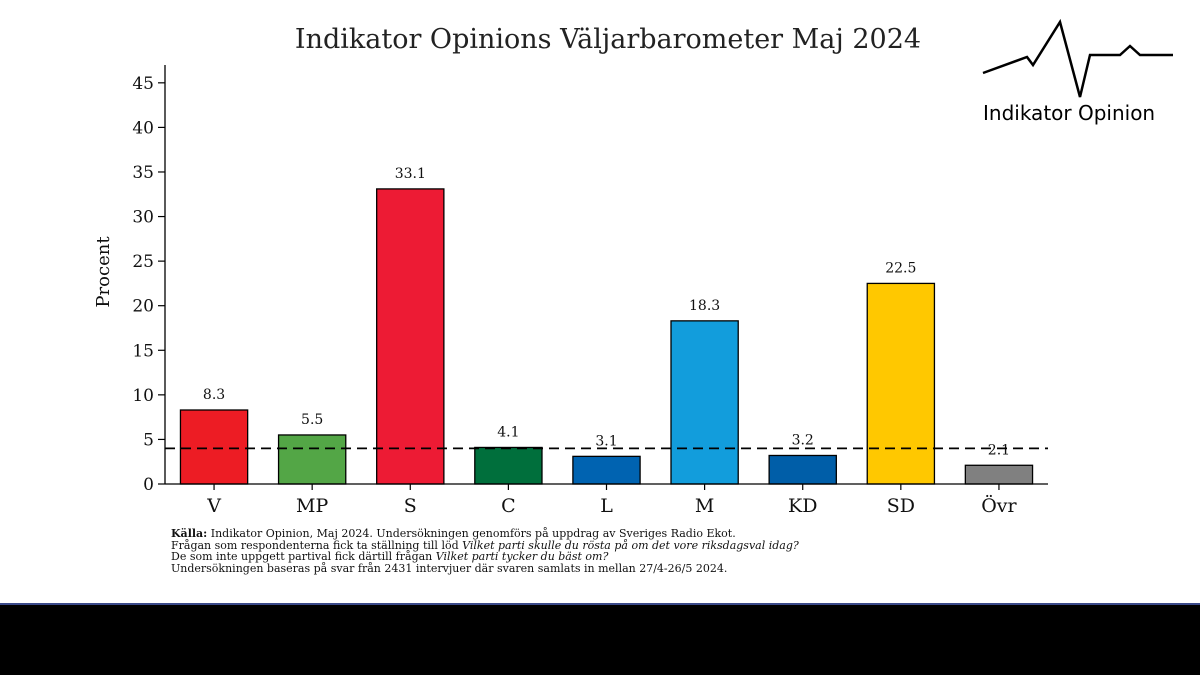 Image resolution: width=1200 pixels, height=675 pixels. What do you see at coordinates (312, 459) in the screenshot?
I see `bar-mp` at bounding box center [312, 459].